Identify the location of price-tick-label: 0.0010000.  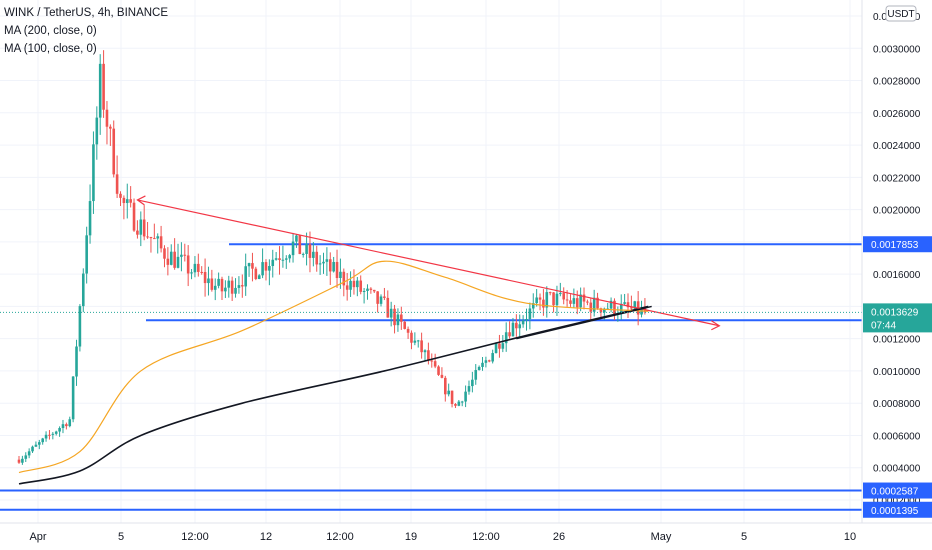
(897, 372).